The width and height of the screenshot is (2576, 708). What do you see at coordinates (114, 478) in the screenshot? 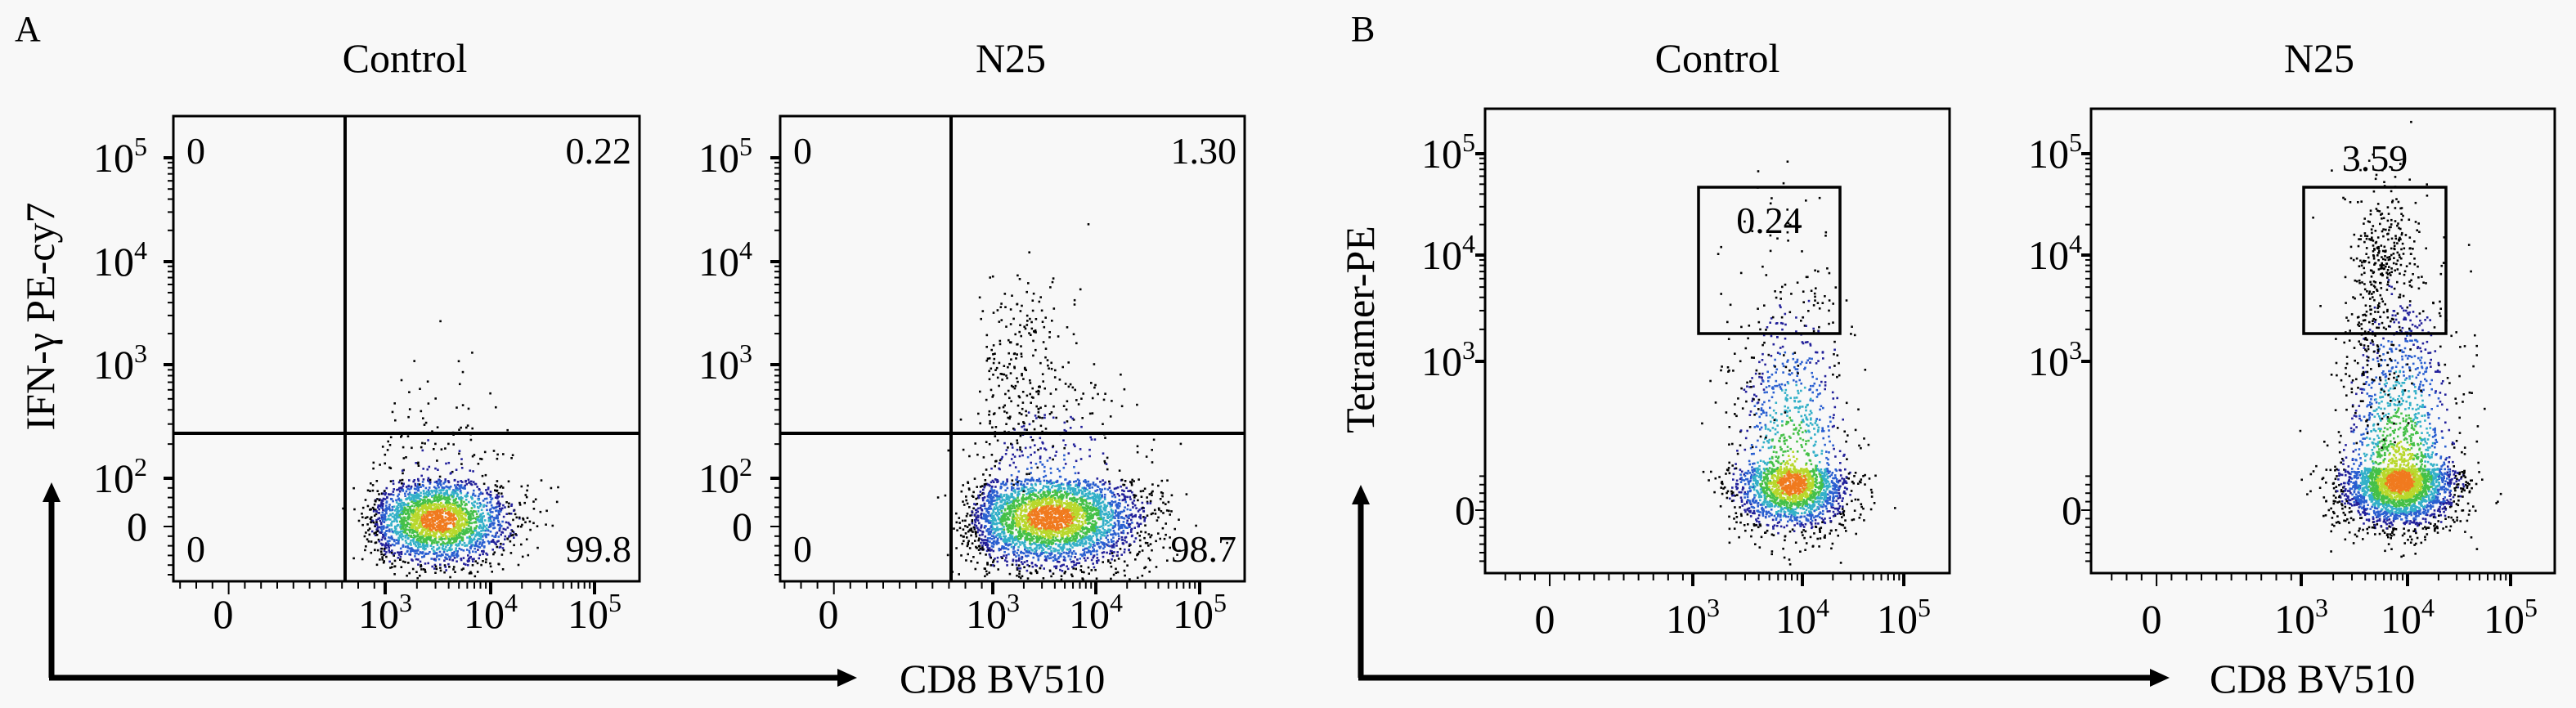
I see `tick-base: 10` at bounding box center [114, 478].